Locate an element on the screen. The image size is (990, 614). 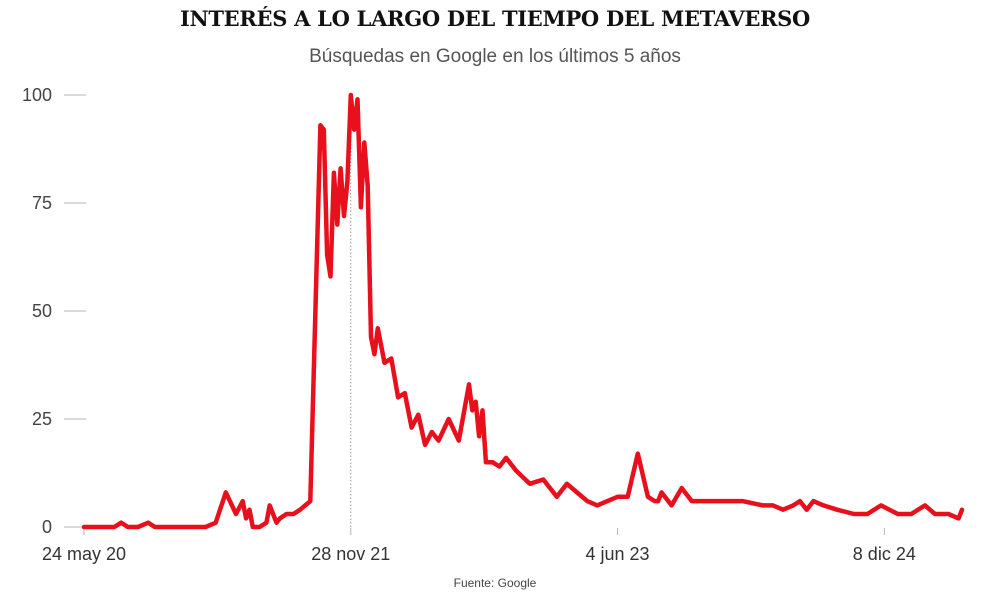
y-tick-label: 50 is located at coordinates (42, 311).